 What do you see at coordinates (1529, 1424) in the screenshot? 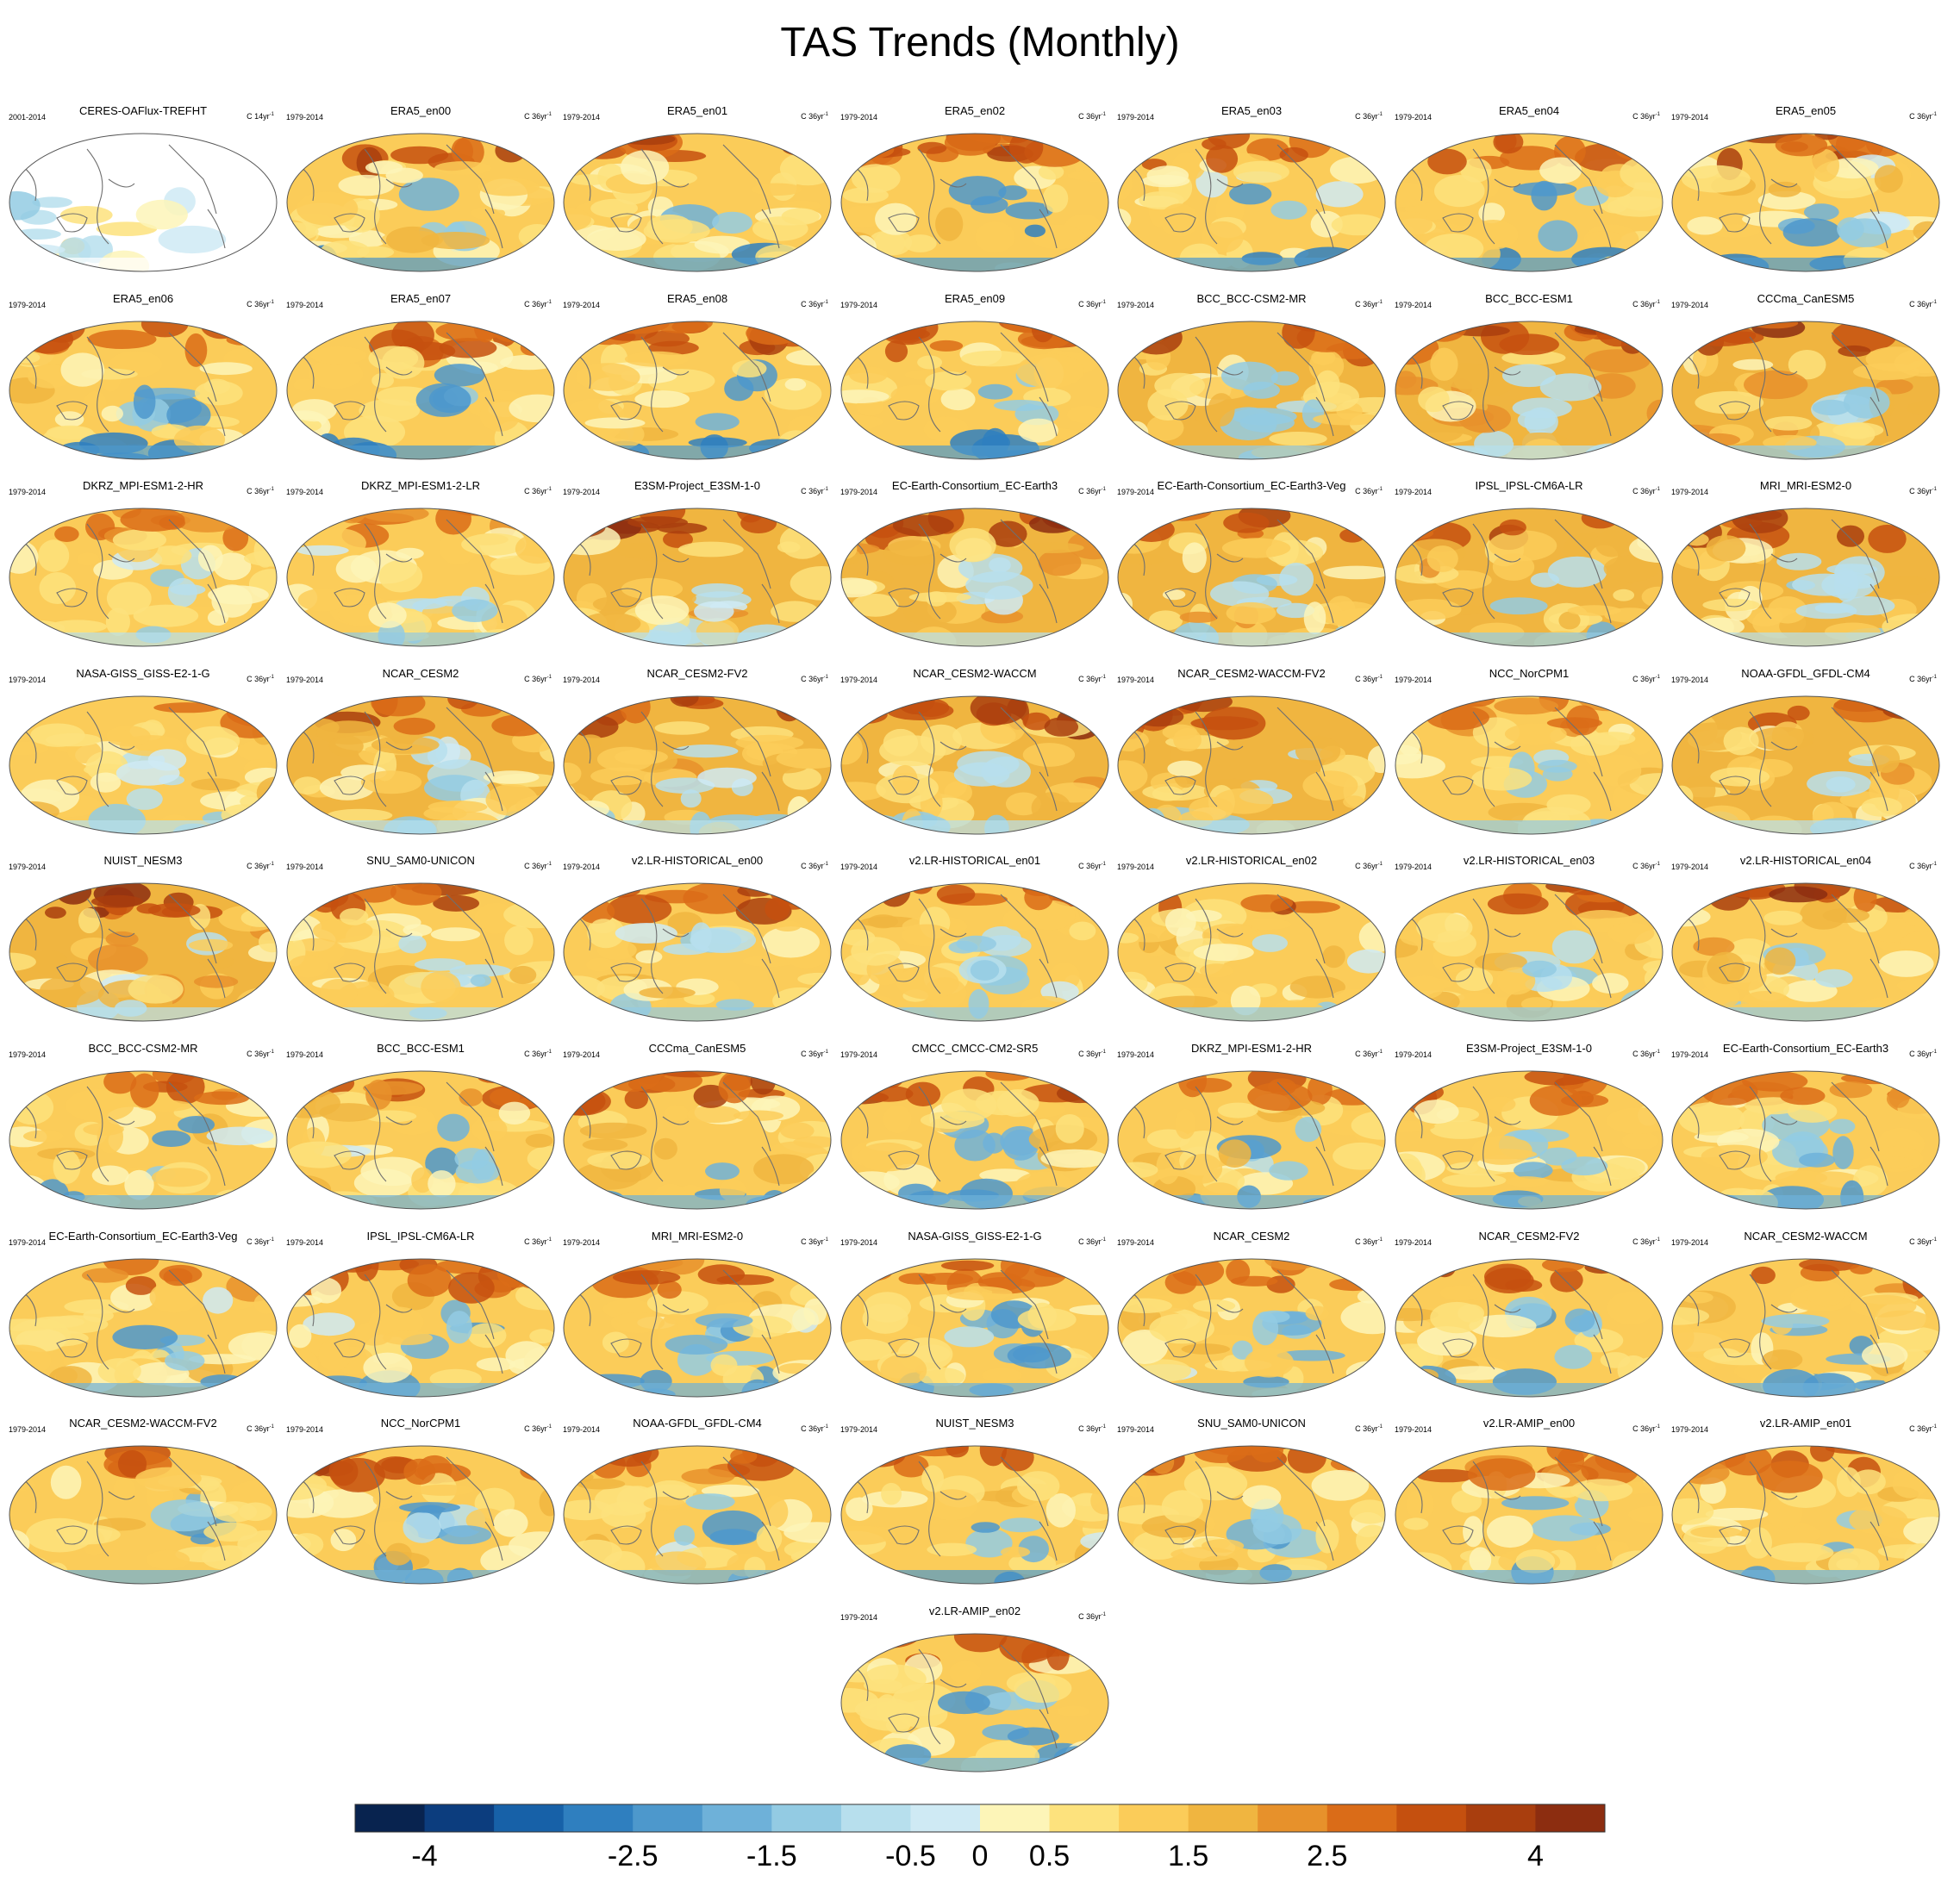
I see `panel-title: v2.LR-AMIP_en00` at bounding box center [1529, 1424].